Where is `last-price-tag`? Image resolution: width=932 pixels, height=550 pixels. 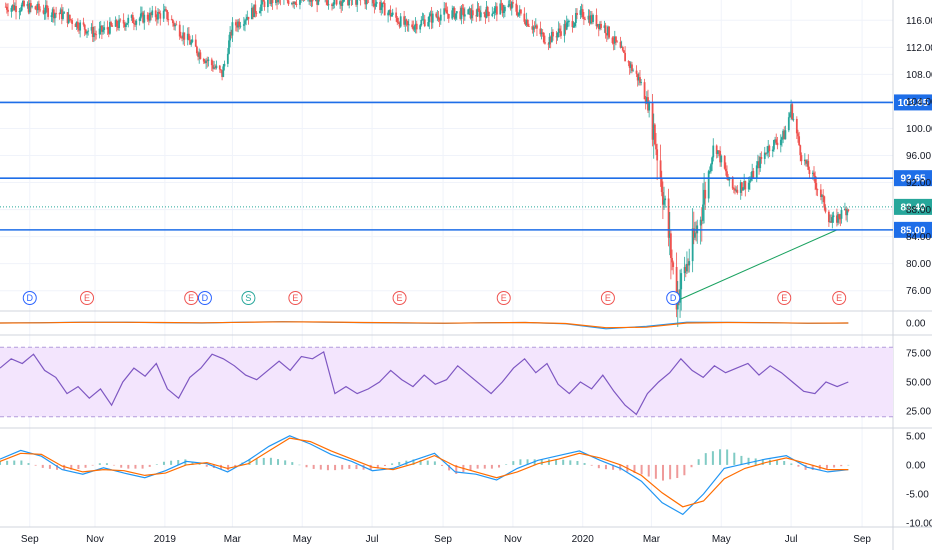 last-price-tag is located at coordinates (913, 206).